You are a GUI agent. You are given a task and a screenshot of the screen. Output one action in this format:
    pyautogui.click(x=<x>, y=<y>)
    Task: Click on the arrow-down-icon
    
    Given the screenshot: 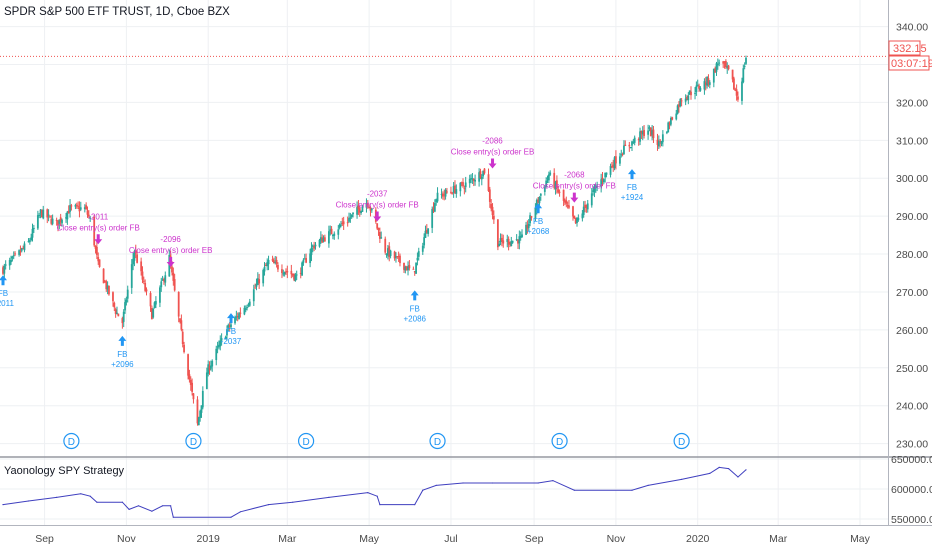 What is the action you would take?
    pyautogui.click(x=98, y=239)
    